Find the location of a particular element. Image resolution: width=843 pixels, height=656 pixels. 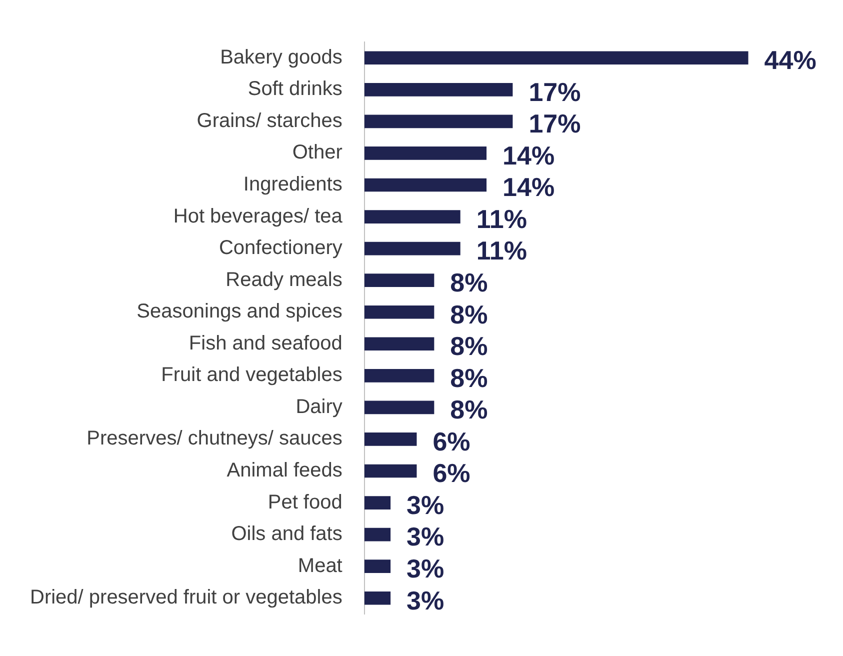

y-tick-label: Hot beverages/ tea is located at coordinates (258, 216).